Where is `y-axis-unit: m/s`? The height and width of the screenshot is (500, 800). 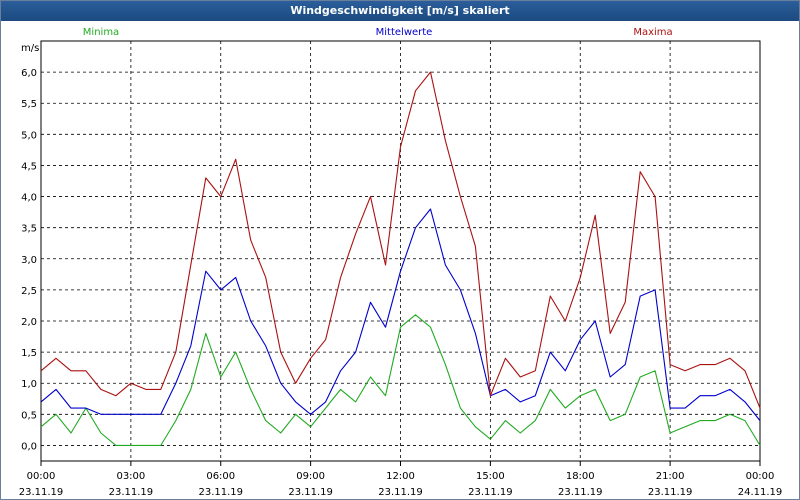 y-axis-unit: m/s is located at coordinates (30, 48).